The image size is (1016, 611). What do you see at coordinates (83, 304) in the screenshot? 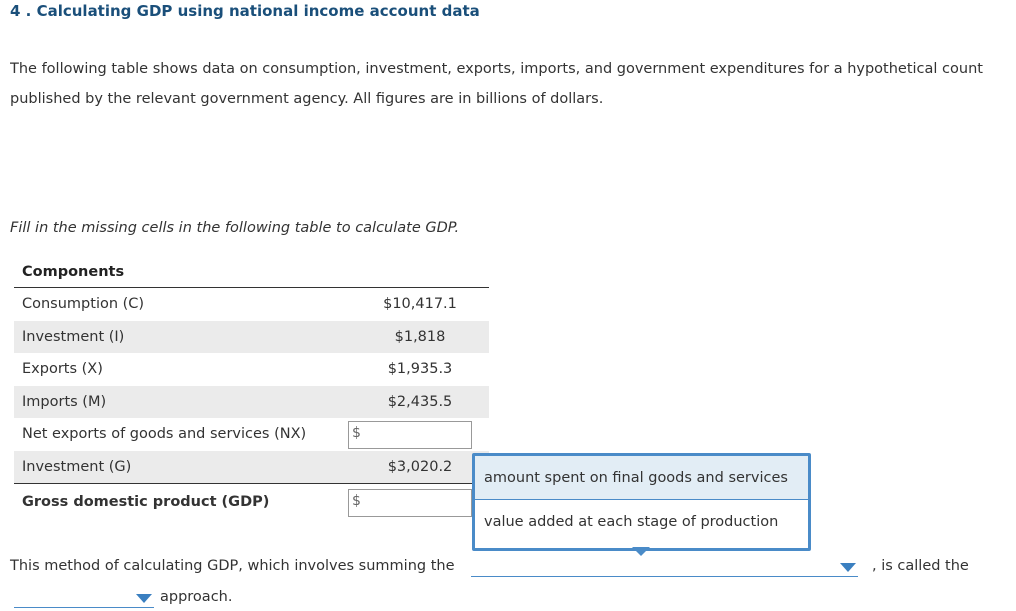
I see `row-label: Consumption (C)` at bounding box center [83, 304].